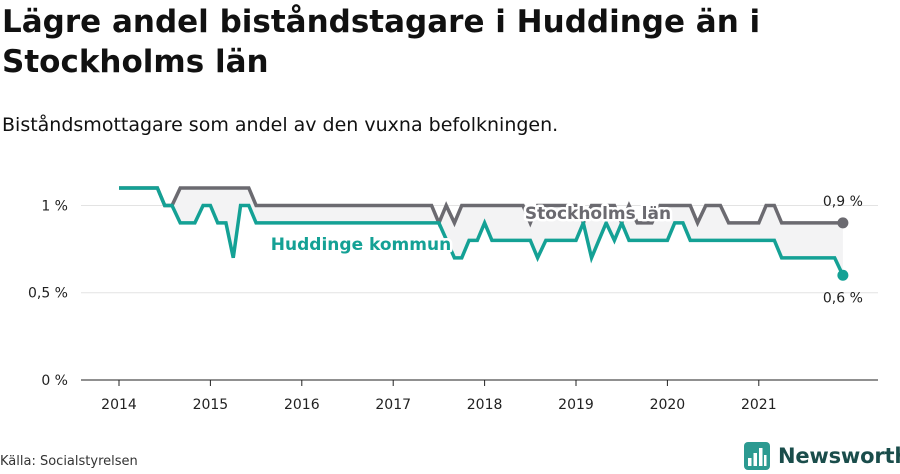 The width and height of the screenshot is (900, 474). I want to click on x-tick-label: 2019, so click(576, 405).